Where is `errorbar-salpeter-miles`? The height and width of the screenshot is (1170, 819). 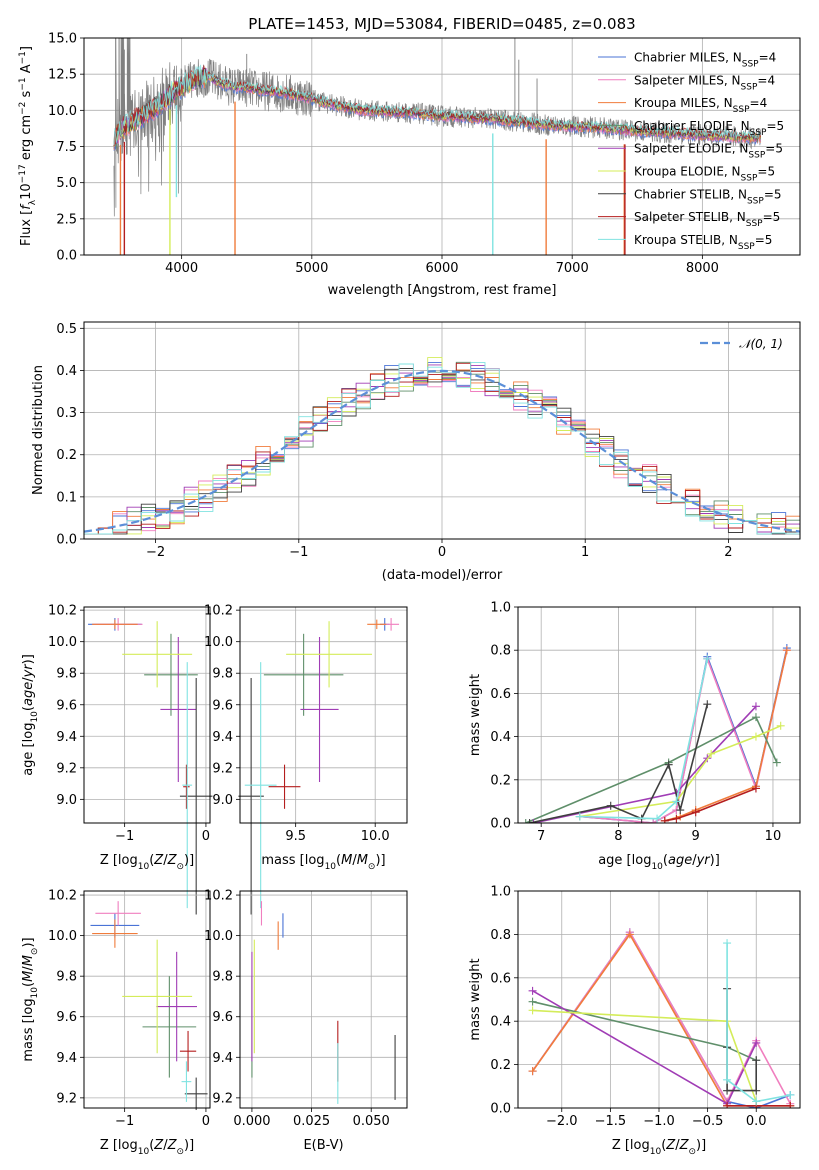
errorbar-salpeter-miles is located at coordinates (118, 913).